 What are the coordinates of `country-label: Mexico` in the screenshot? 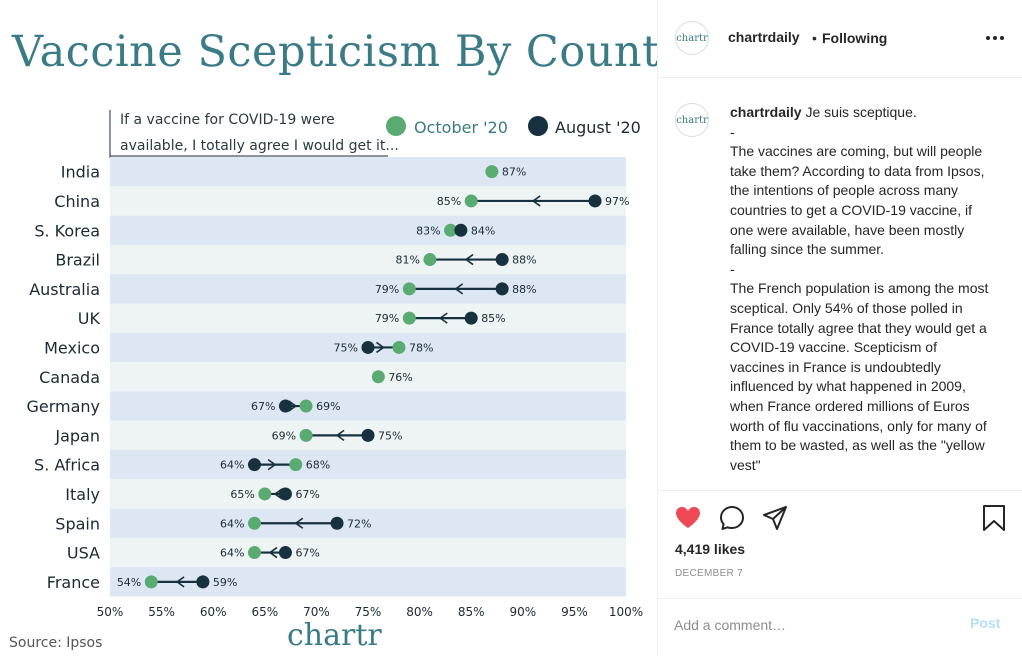 It's located at (72, 347).